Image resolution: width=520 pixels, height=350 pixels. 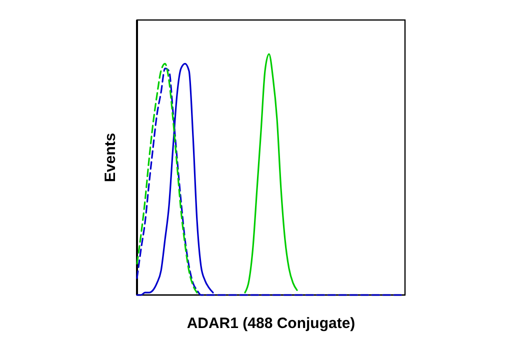 What do you see at coordinates (110, 157) in the screenshot?
I see `y-axis-title: Events` at bounding box center [110, 157].